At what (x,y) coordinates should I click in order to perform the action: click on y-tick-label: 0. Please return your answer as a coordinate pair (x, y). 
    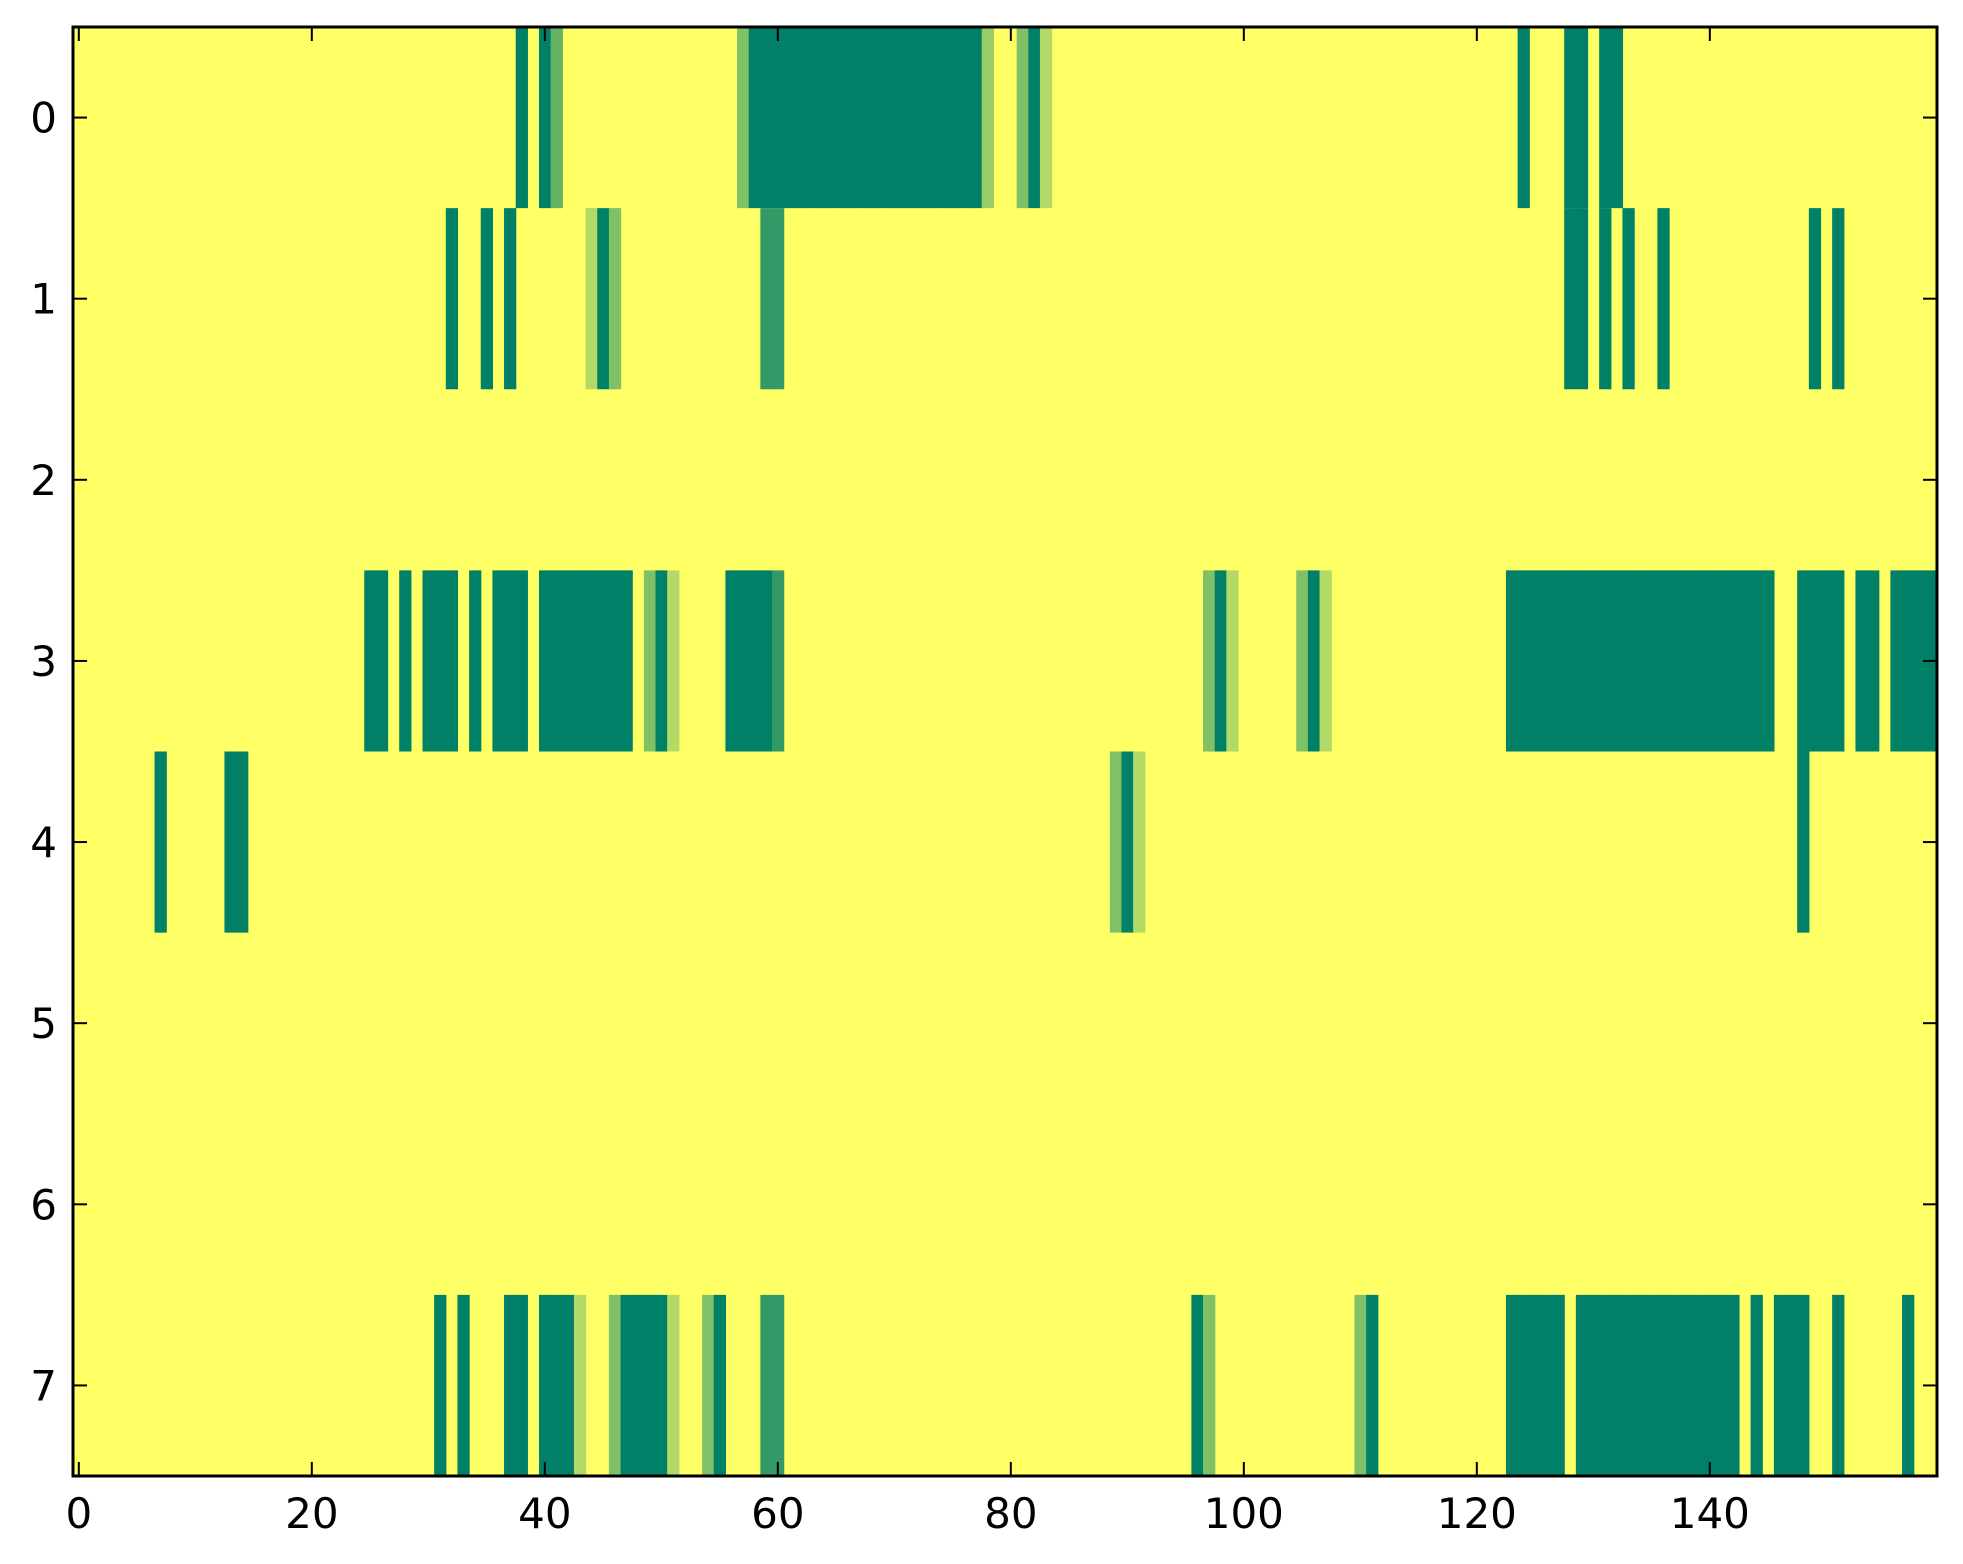
    Looking at the image, I should click on (43, 118).